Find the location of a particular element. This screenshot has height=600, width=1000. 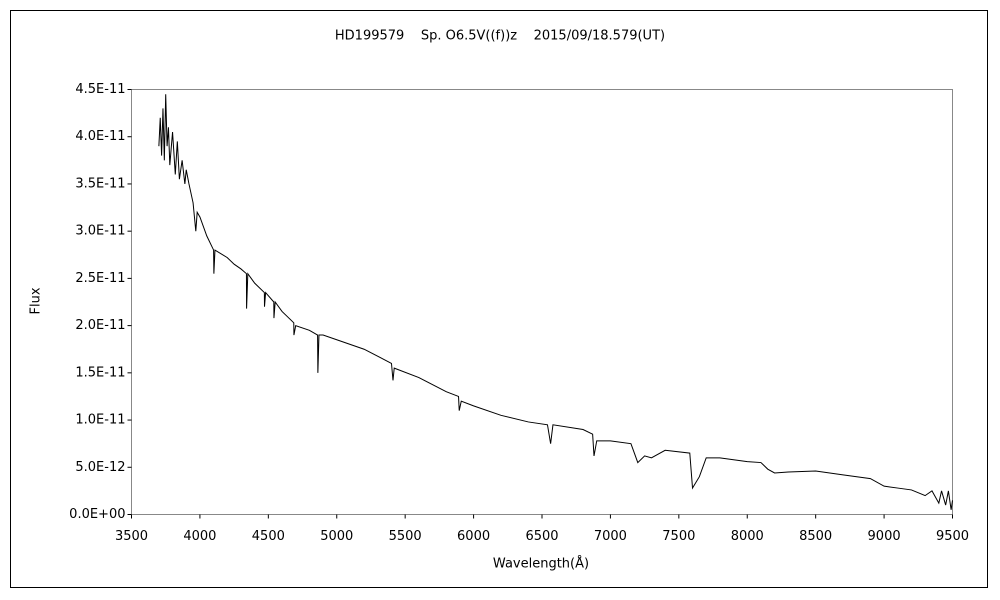

x-tick-label: 5500 is located at coordinates (405, 536).